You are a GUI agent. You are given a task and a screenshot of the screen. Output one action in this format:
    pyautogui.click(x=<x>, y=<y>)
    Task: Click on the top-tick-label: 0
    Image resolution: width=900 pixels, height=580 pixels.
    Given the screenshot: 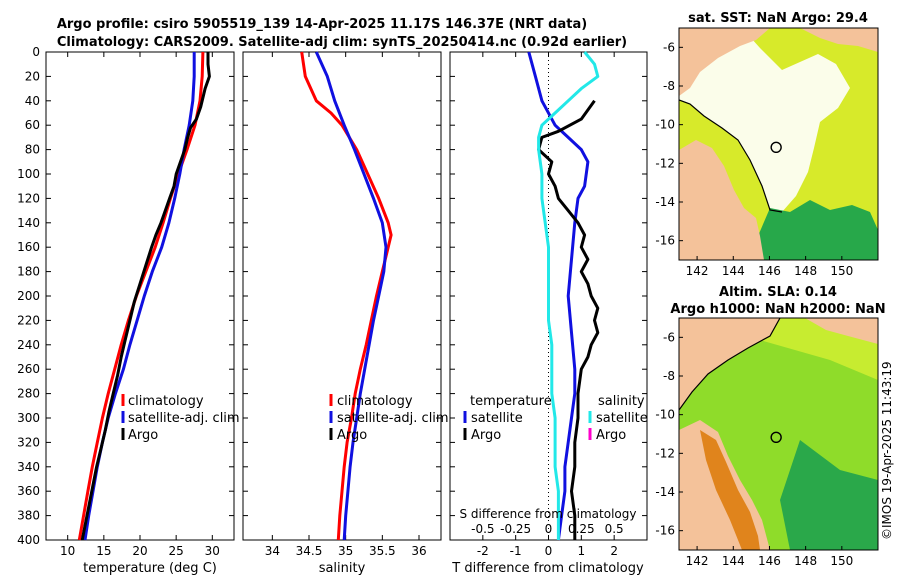 What is the action you would take?
    pyautogui.click(x=549, y=529)
    